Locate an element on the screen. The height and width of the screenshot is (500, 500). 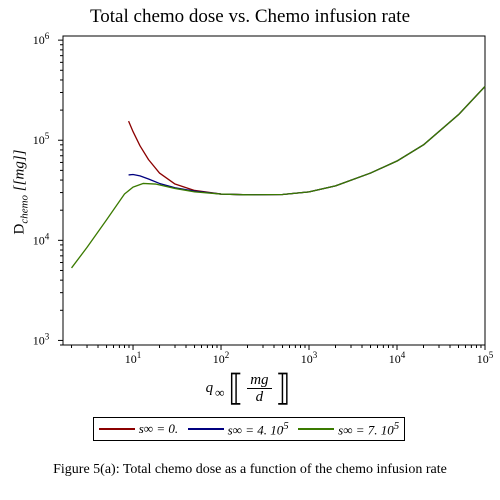
x-tick-label: 10³ is located at coordinates (309, 358).